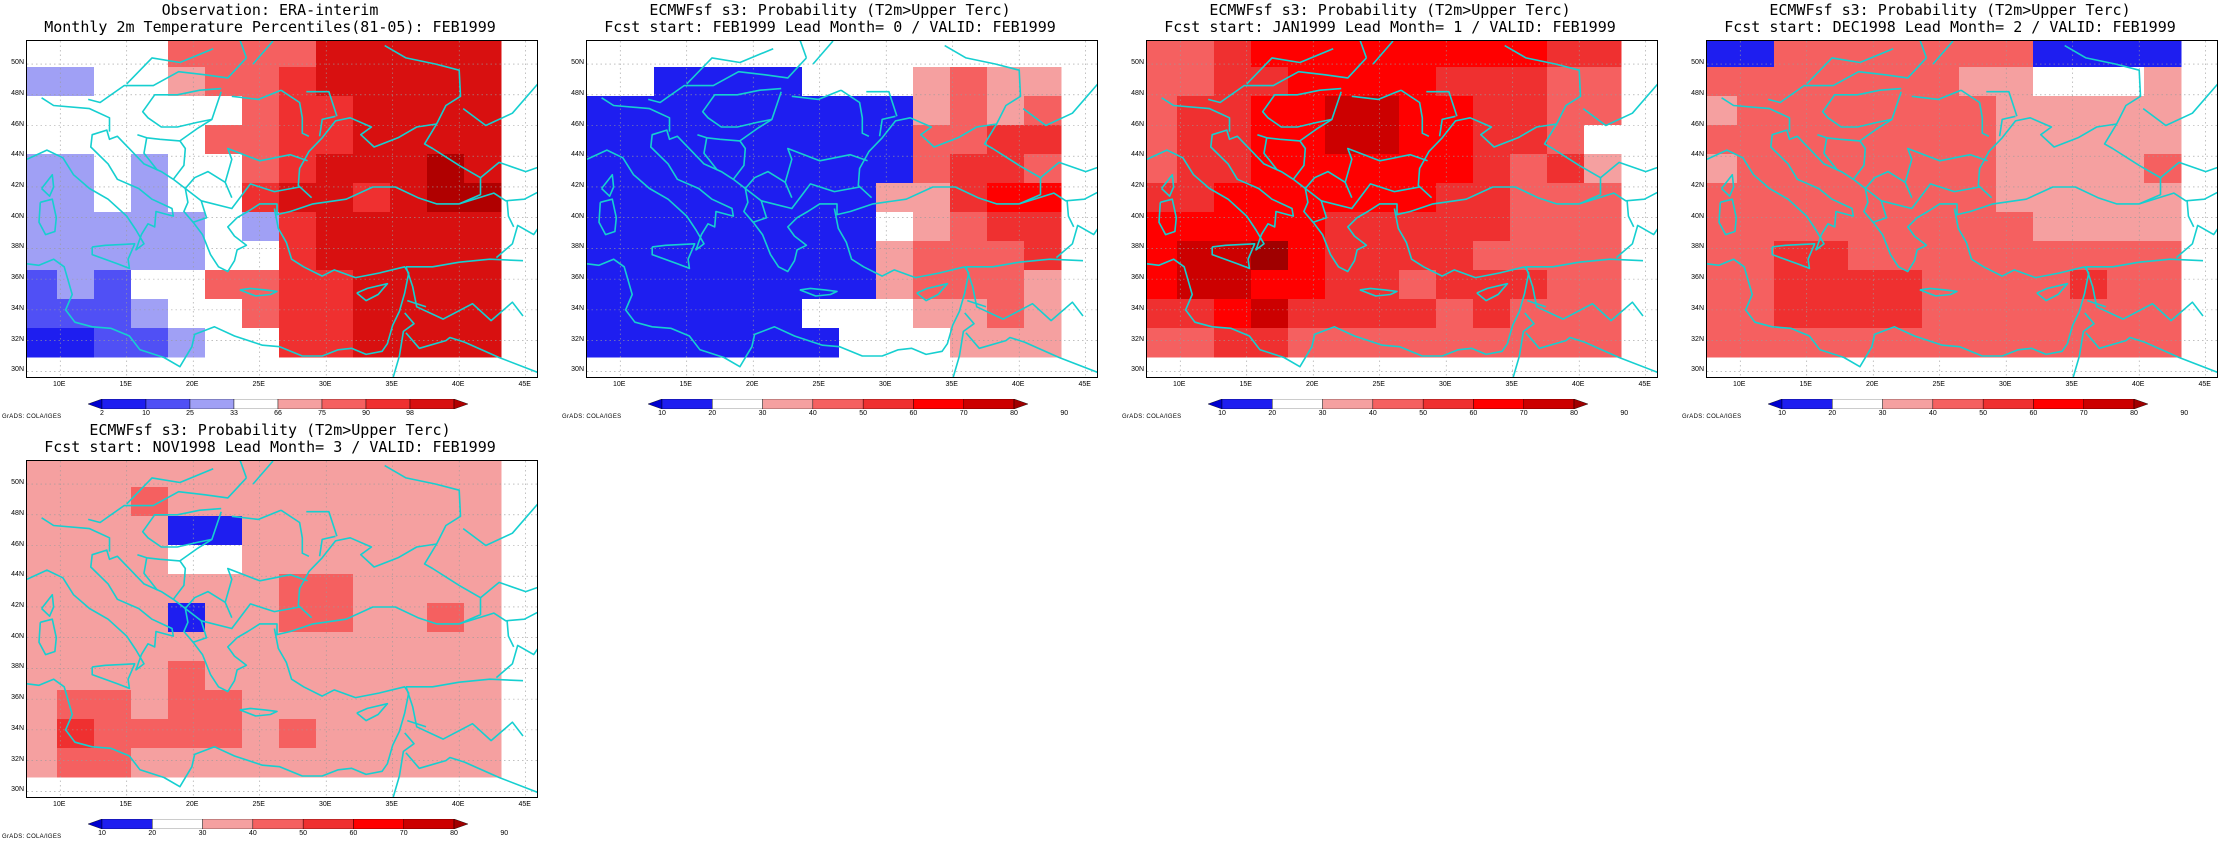  Describe the element at coordinates (391, 804) in the screenshot. I see `lon-tick-label: 35E` at that location.